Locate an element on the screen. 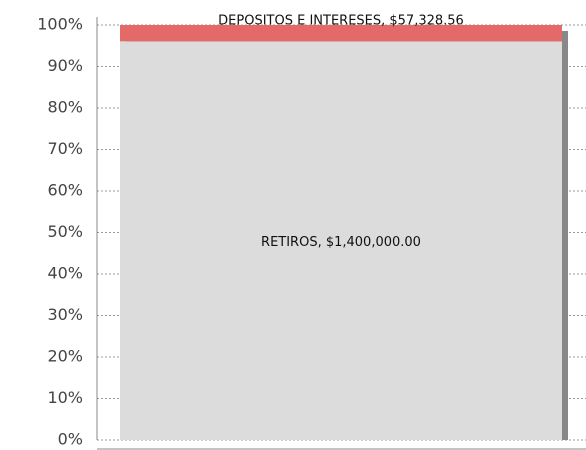 This screenshot has width=586, height=450. y-tick-label: 50% is located at coordinates (65, 231).